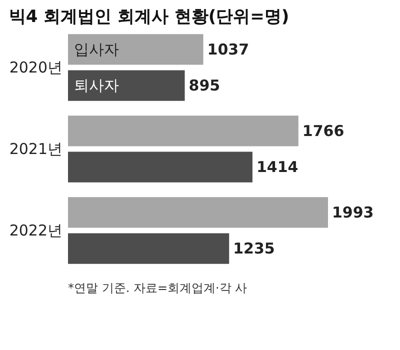 The image size is (400, 350). What do you see at coordinates (96, 85) in the screenshot?
I see `series-label: 퇴사자` at bounding box center [96, 85].